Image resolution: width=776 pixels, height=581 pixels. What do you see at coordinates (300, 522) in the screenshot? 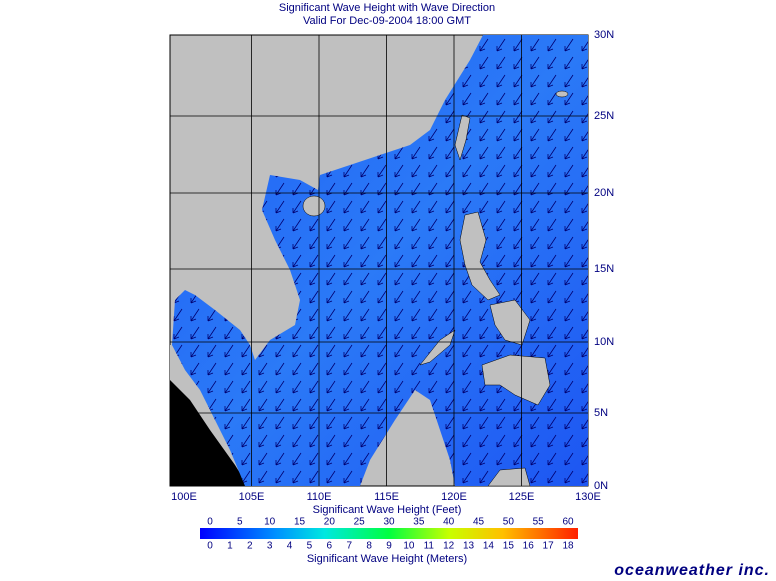
I see `scale-tick-label: 15` at bounding box center [300, 522].